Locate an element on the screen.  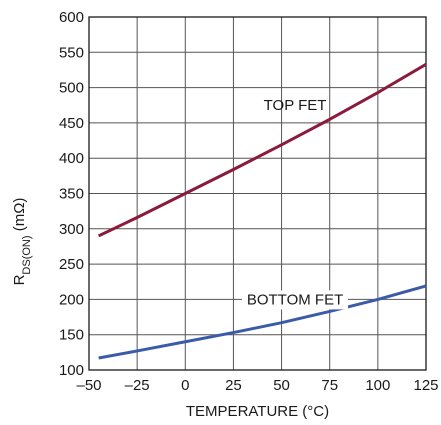
y-axis-title-unit: (mΩ) is located at coordinates (19, 217).